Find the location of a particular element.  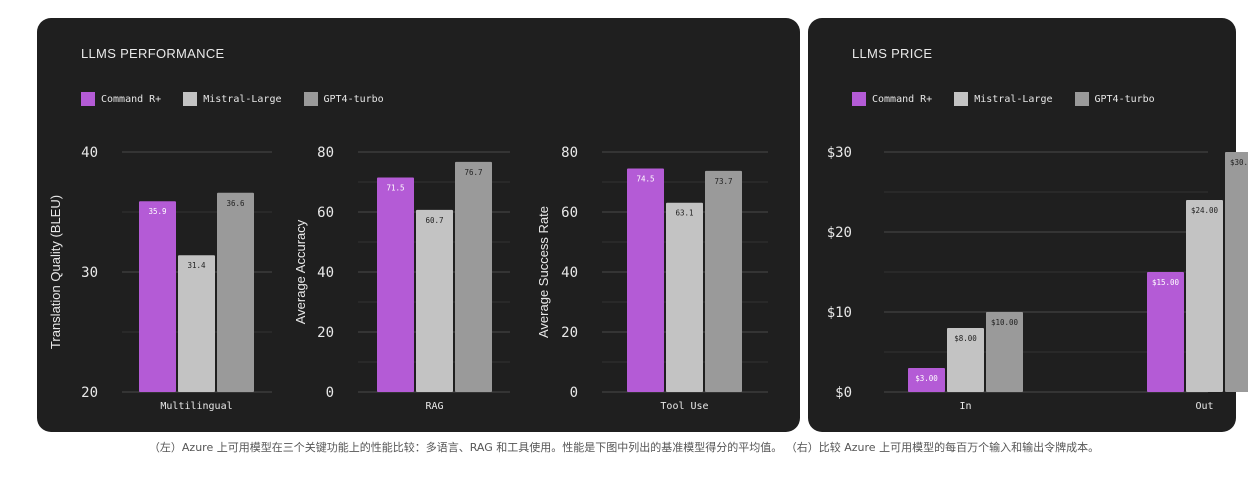

data-label: 76.7 is located at coordinates (473, 172).